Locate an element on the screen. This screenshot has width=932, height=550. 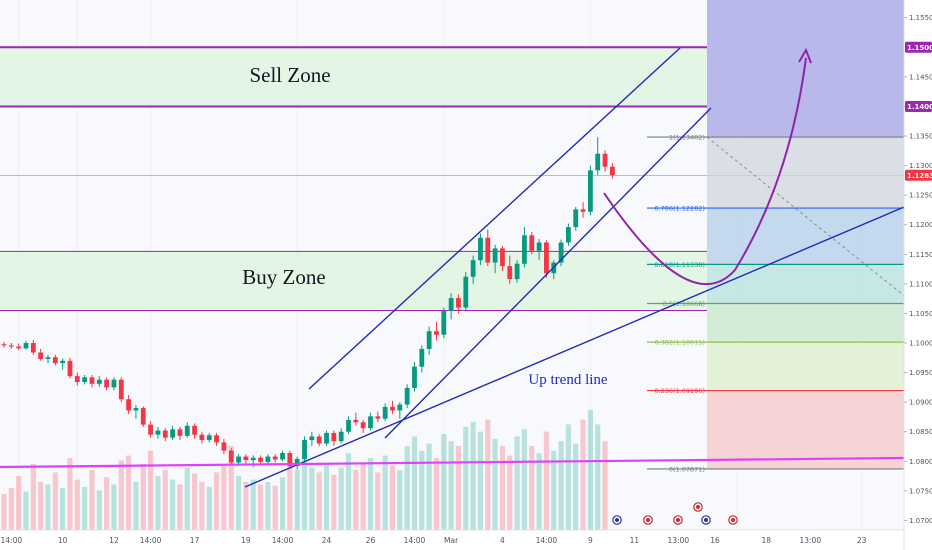
candle-body is located at coordinates (561, 252).